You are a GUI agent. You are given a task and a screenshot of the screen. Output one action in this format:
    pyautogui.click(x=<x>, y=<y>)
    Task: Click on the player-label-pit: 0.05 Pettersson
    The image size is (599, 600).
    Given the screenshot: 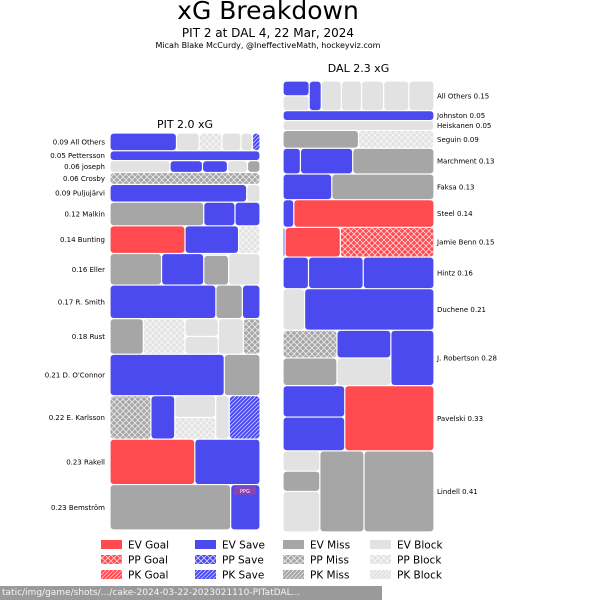 What is the action you would take?
    pyautogui.click(x=77, y=156)
    